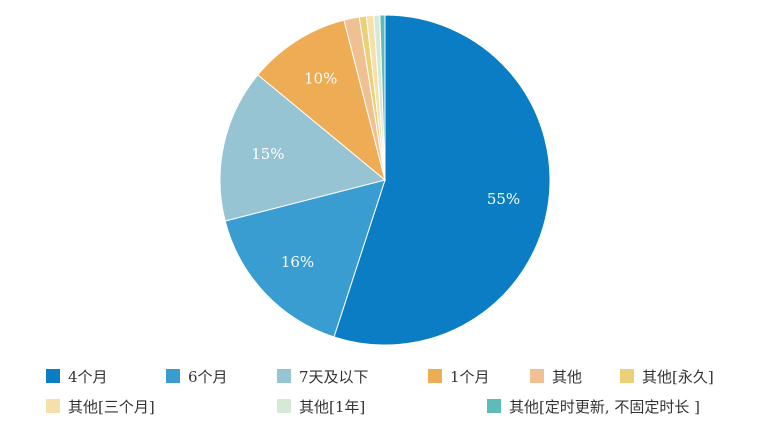 Image resolution: width=781 pixels, height=426 pixels. Describe the element at coordinates (88, 376) in the screenshot. I see `legend-label: 4个月` at that location.